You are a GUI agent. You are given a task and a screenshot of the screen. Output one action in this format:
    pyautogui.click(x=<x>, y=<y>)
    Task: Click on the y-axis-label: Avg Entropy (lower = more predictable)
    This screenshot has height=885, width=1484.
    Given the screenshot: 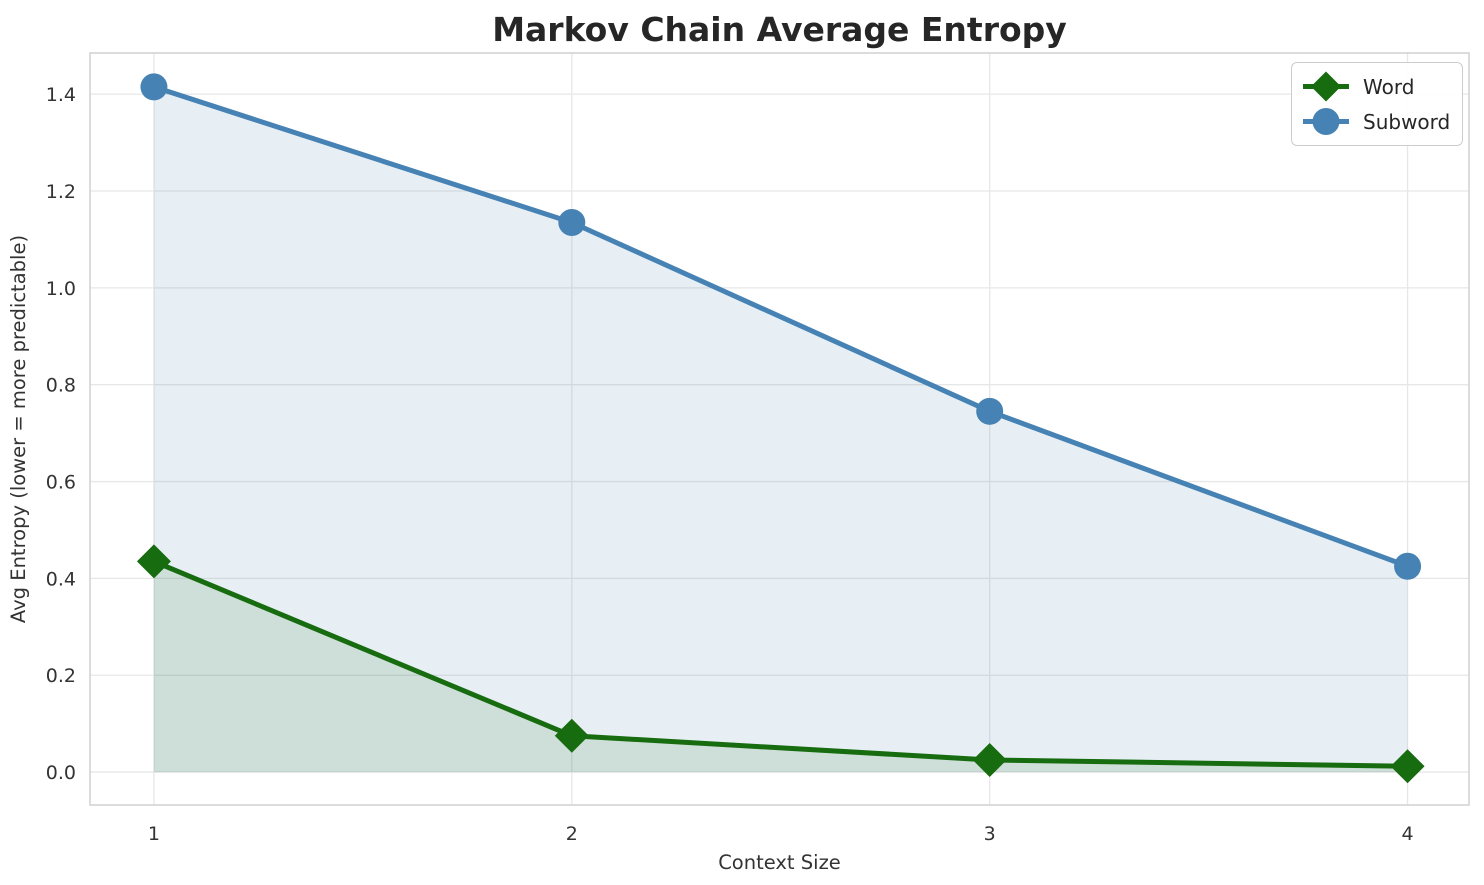 What is the action you would take?
    pyautogui.click(x=18, y=429)
    